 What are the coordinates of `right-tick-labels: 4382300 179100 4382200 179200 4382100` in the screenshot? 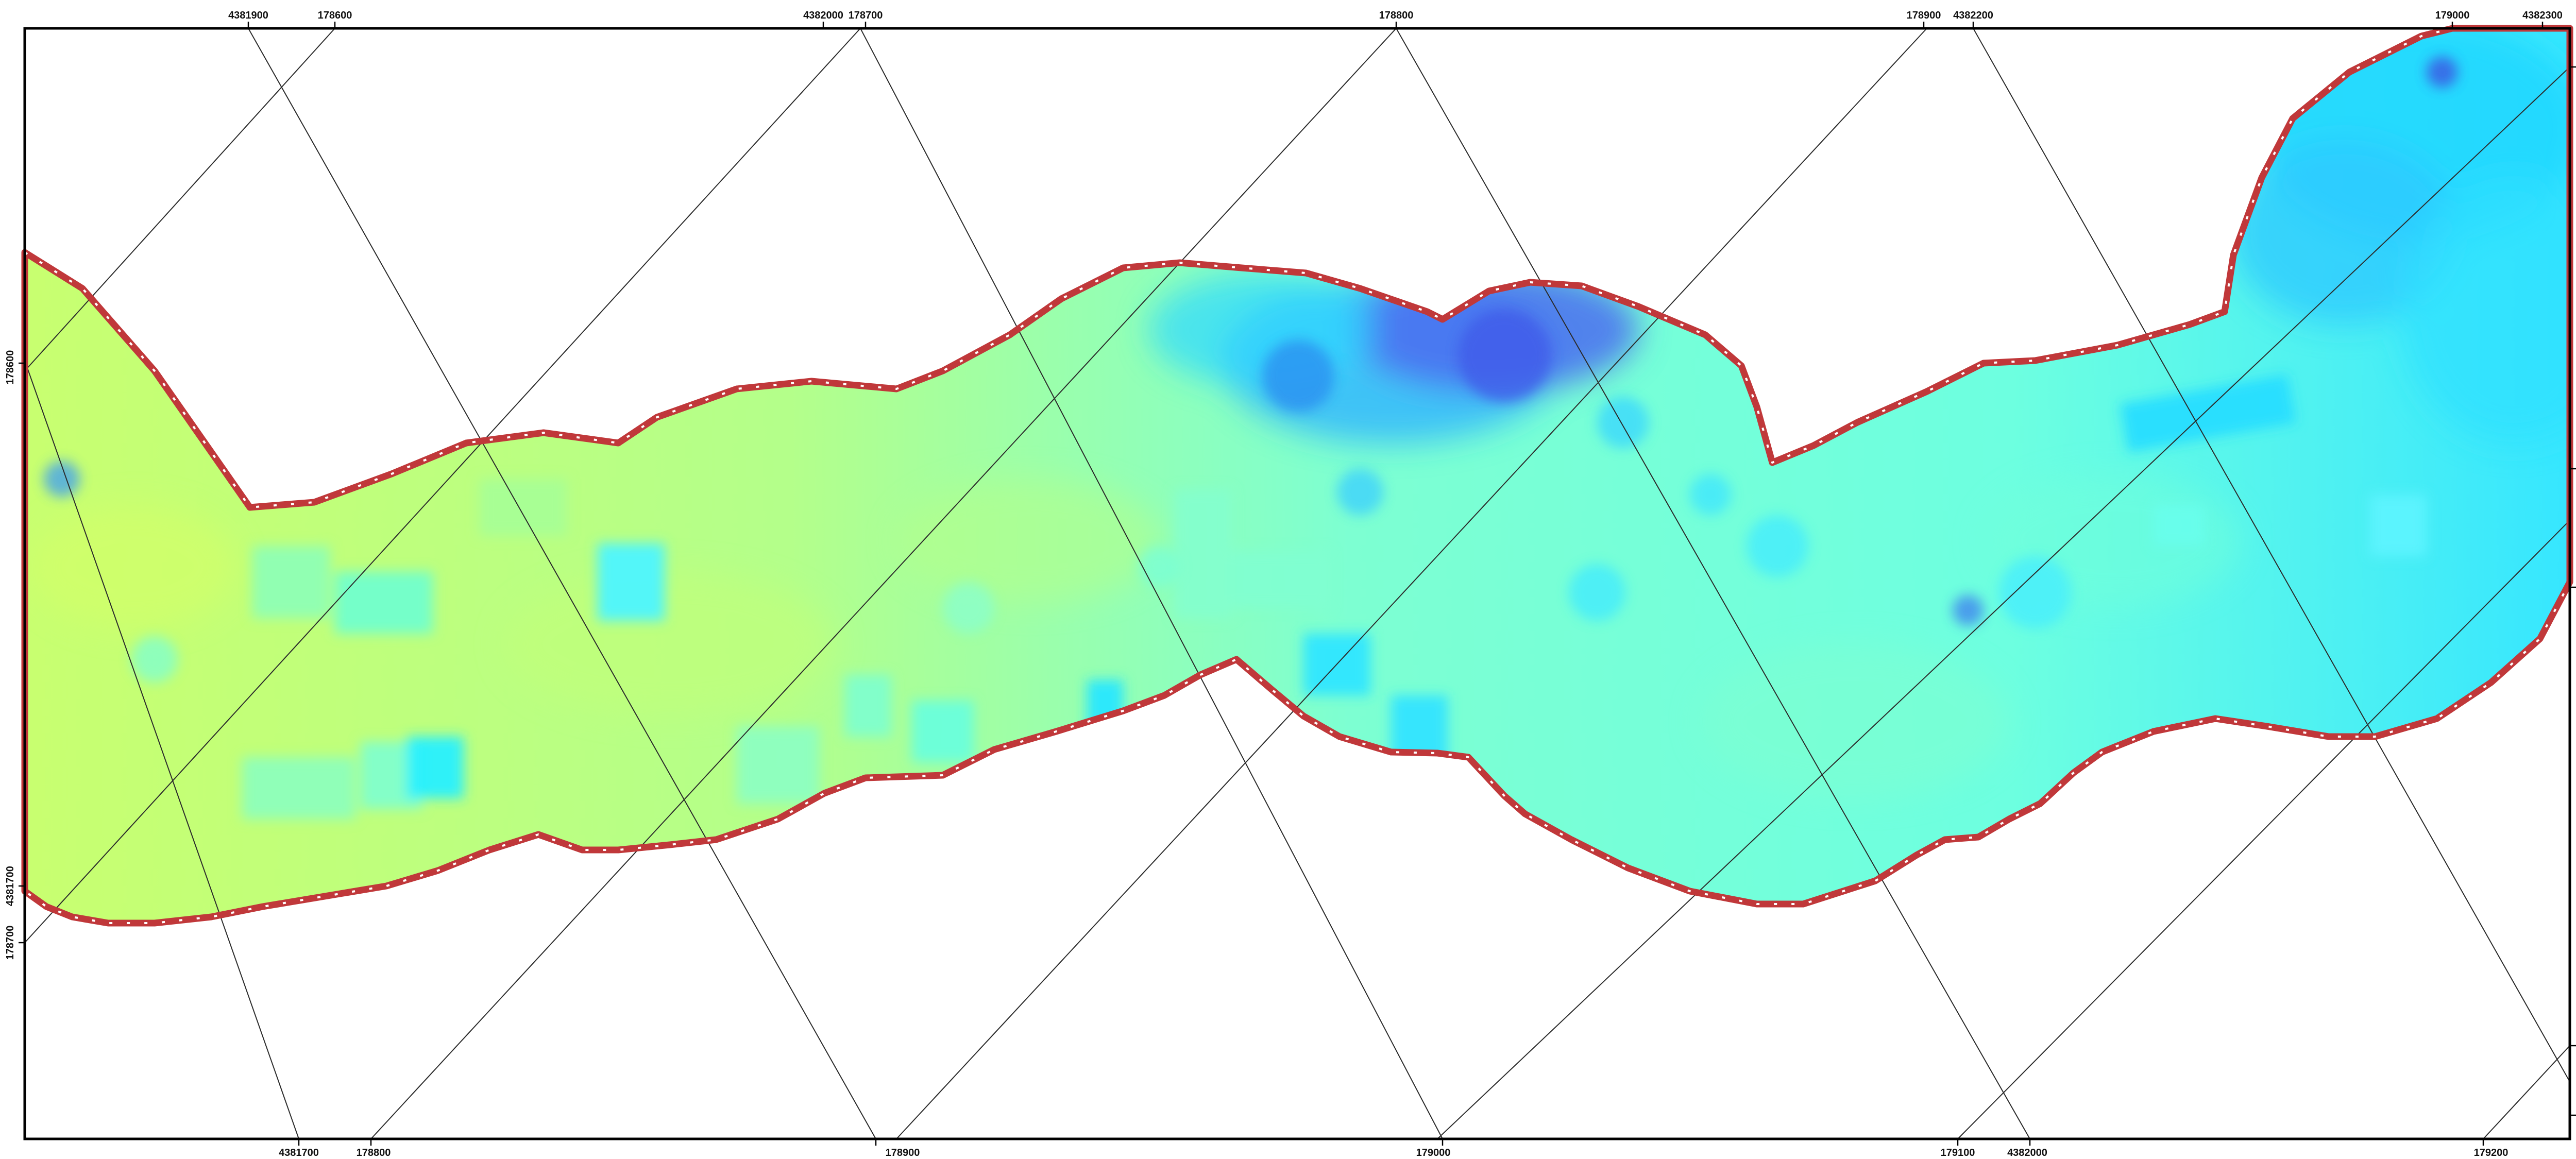 It's located at (2573, 591).